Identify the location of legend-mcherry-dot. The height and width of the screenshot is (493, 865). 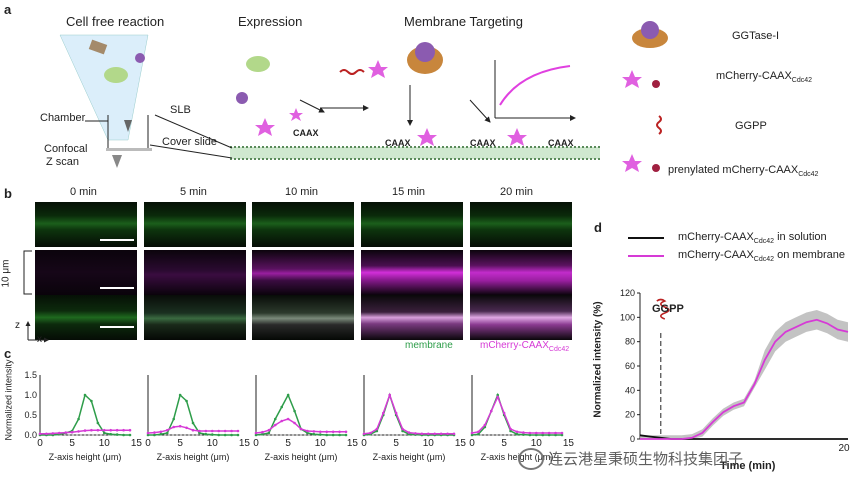
(656, 84).